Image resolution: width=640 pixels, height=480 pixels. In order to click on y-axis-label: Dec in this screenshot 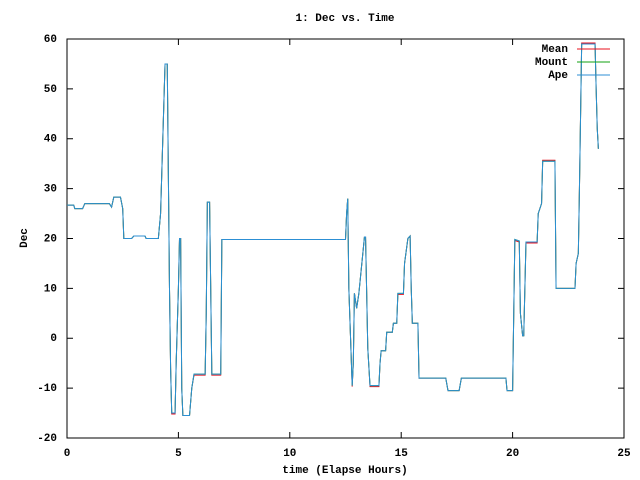, I will do `click(25, 238)`.